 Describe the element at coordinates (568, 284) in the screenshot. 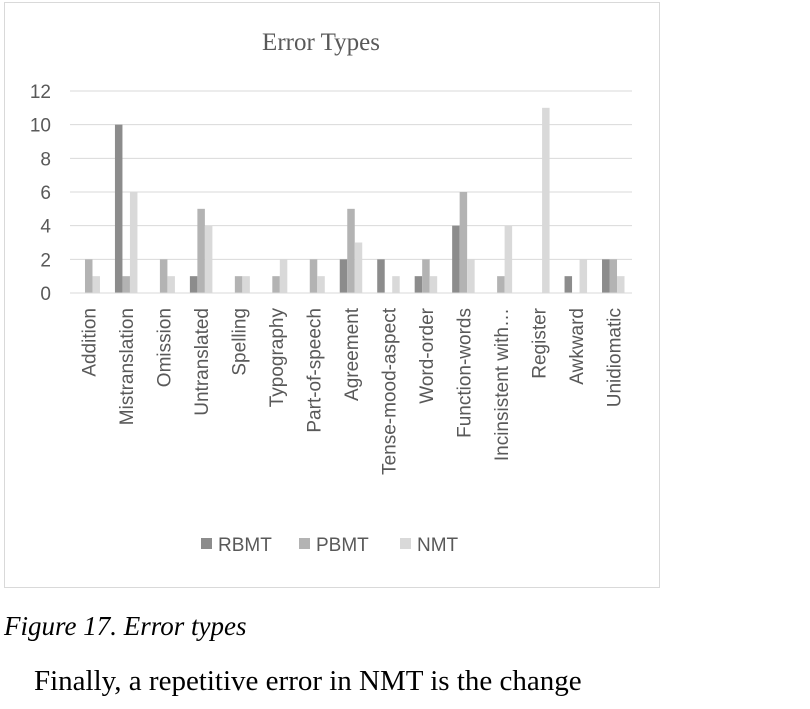

I see `bar-rbmt-awkward` at that location.